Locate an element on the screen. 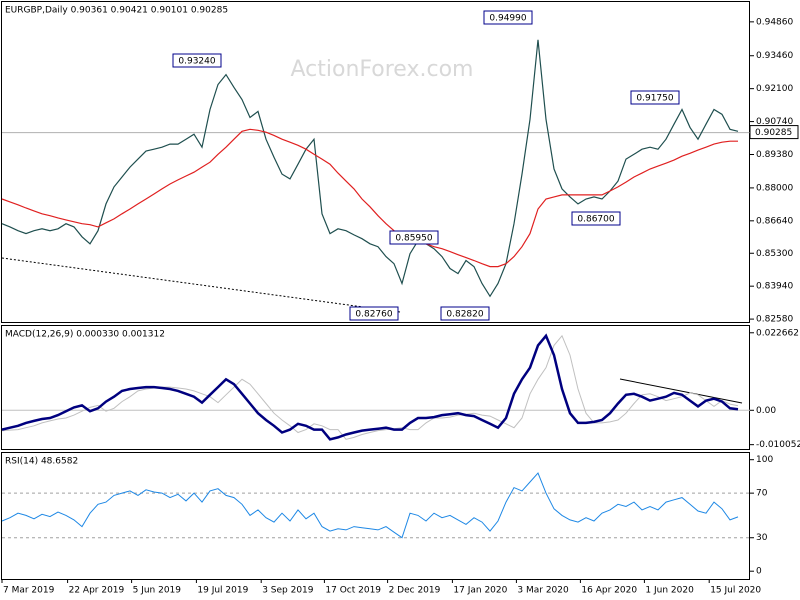  x-tick-label: 16 Apr 2020 is located at coordinates (609, 591).